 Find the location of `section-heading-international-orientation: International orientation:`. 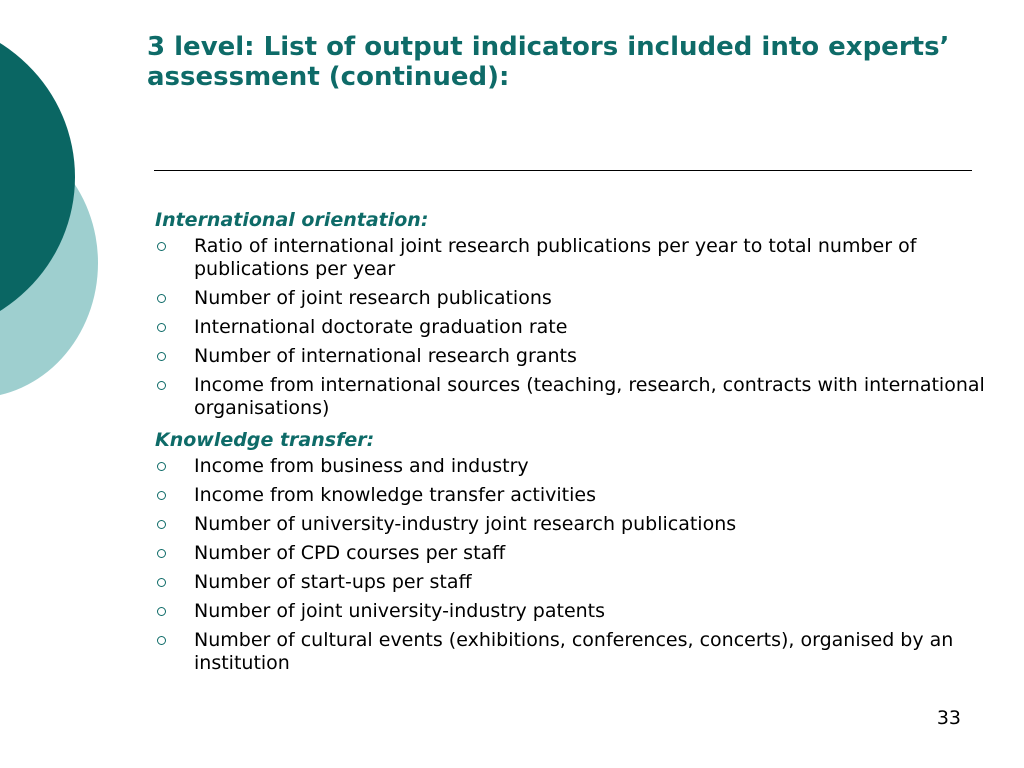

section-heading-international-orientation: International orientation: is located at coordinates (292, 220).